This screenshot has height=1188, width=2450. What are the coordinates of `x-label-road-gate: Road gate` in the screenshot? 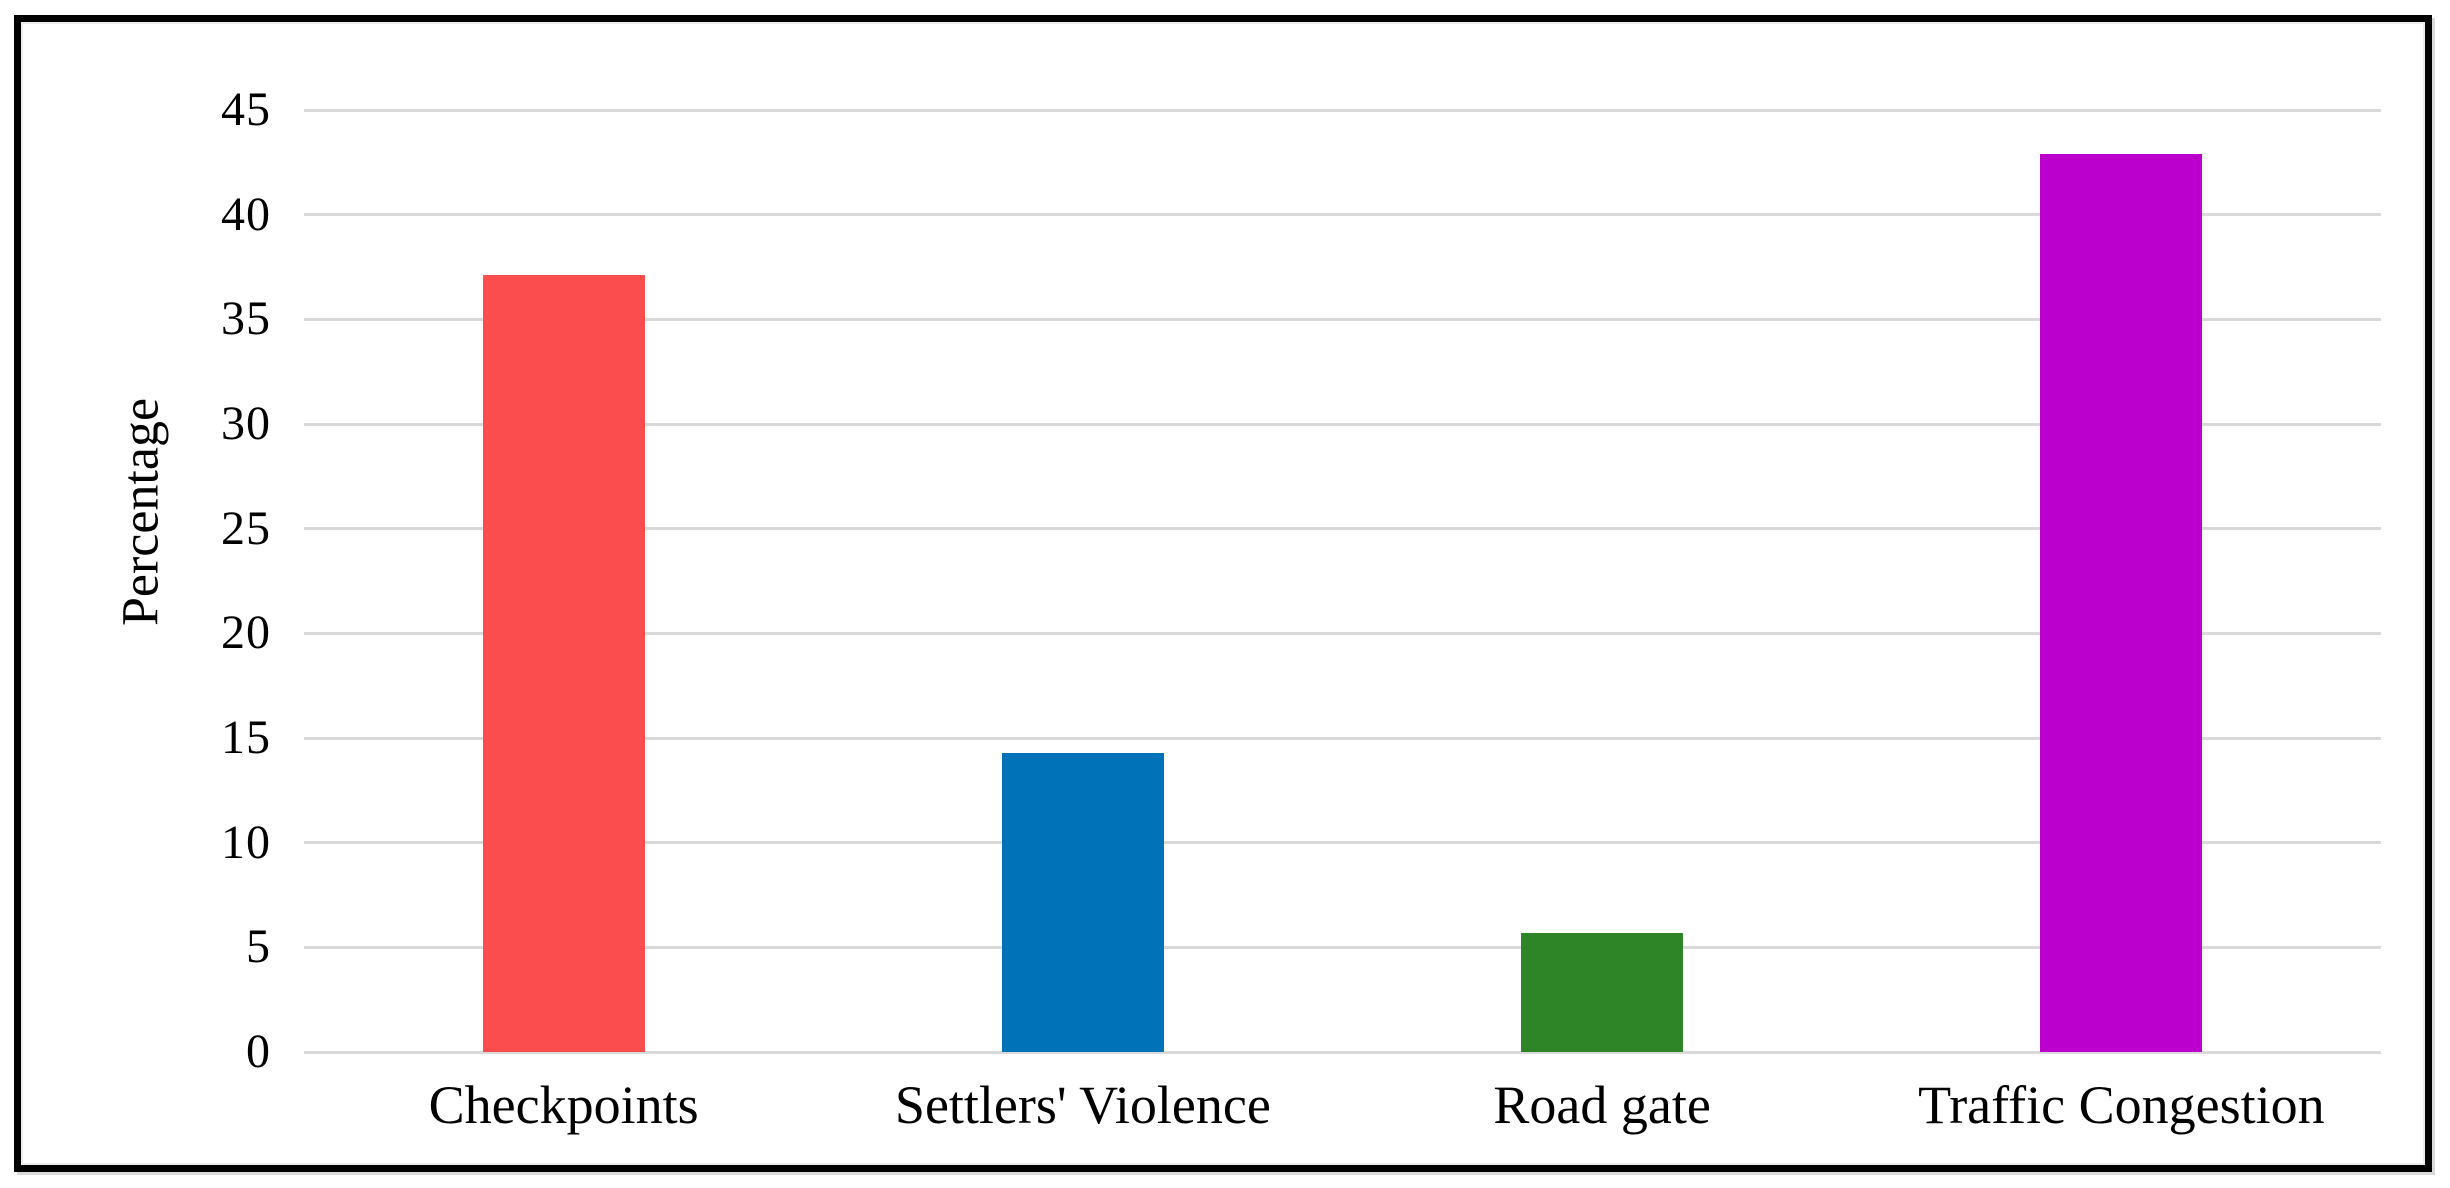 It's located at (1602, 1105).